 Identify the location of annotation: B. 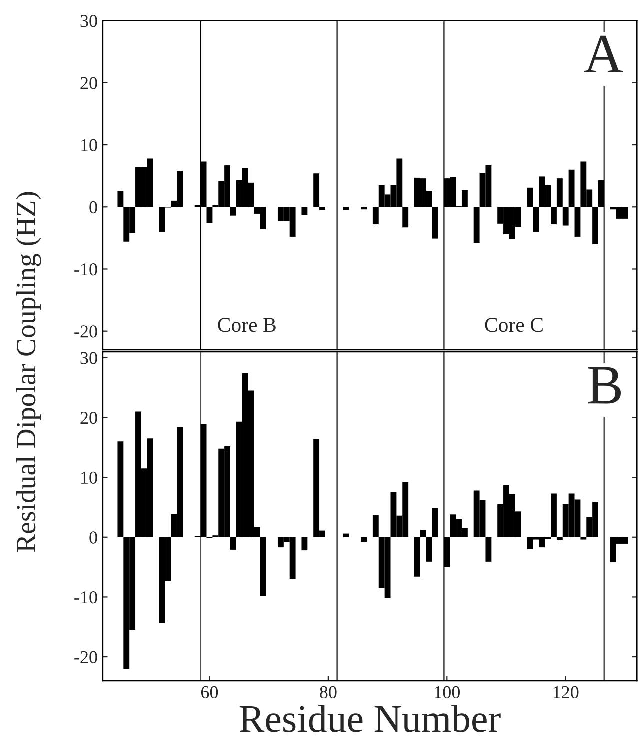
(605, 385).